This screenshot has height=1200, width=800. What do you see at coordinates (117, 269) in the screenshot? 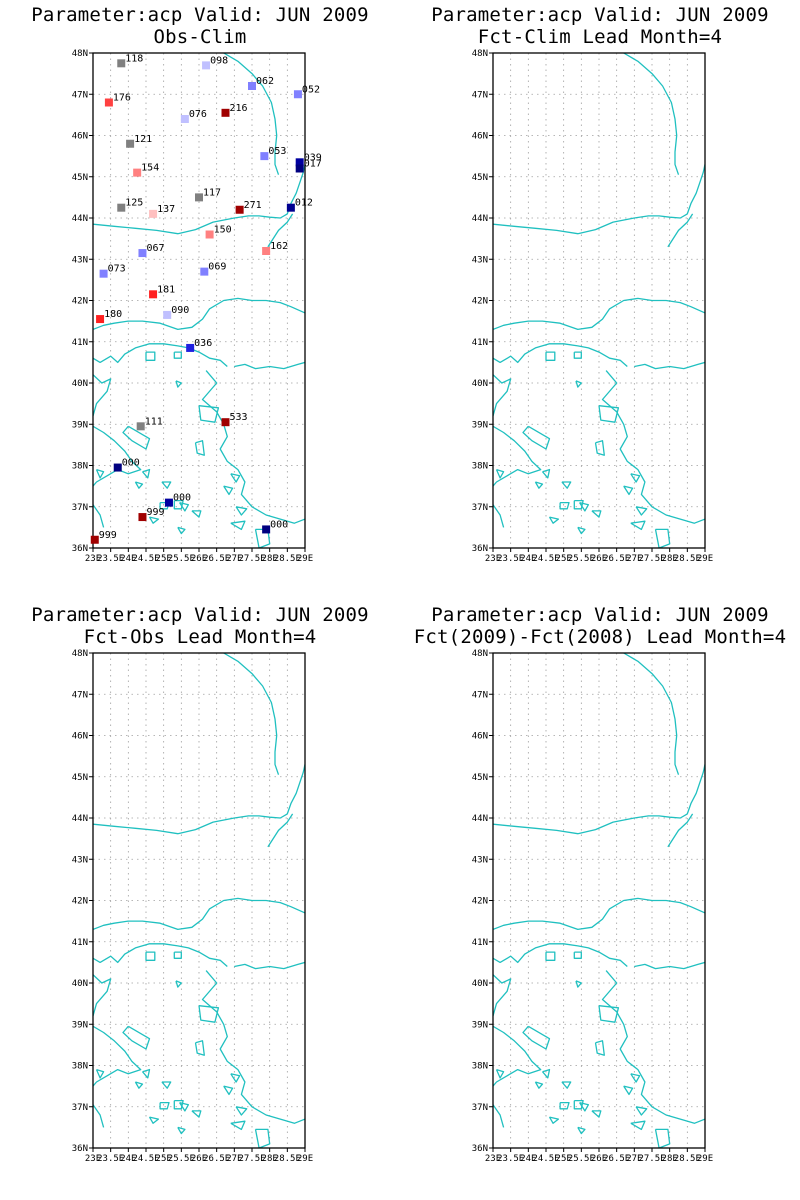
I see `station-label: 073` at bounding box center [117, 269].